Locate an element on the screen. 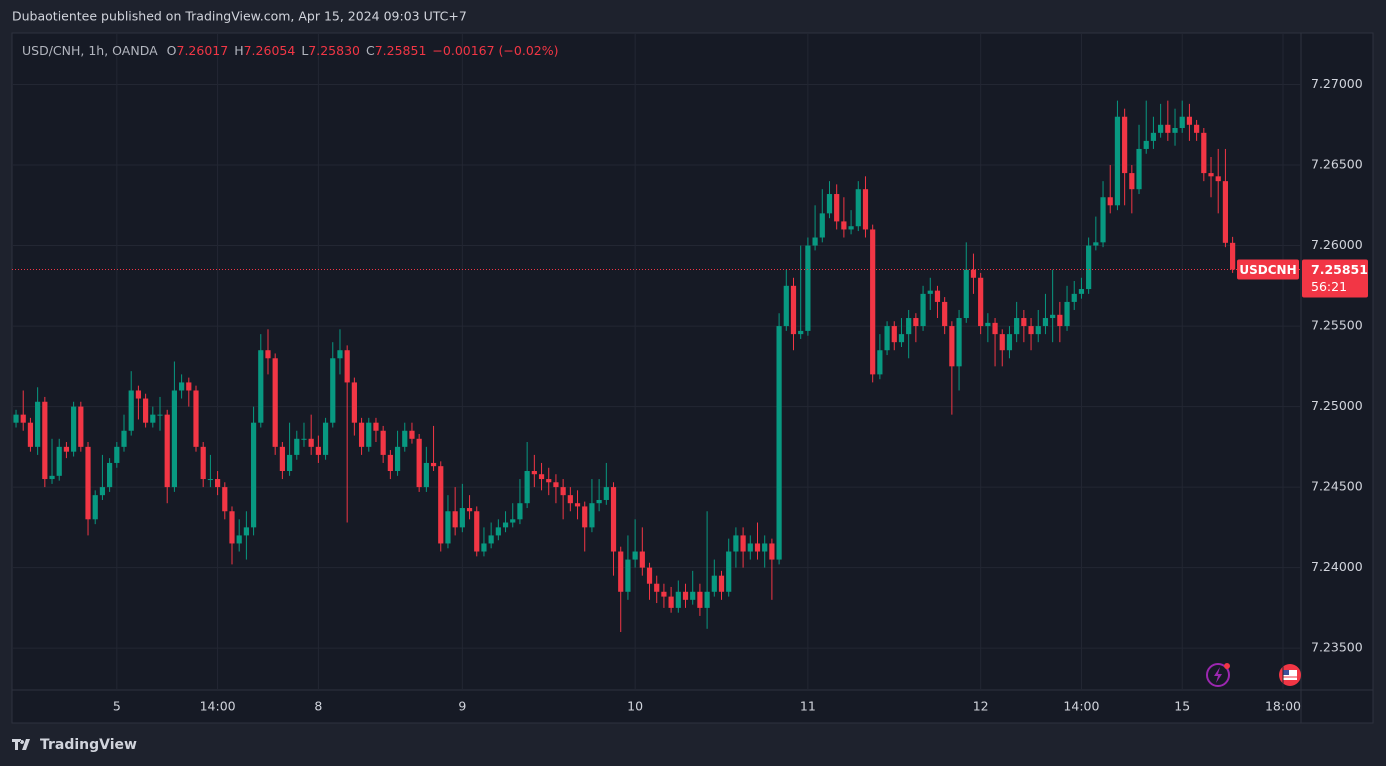 The height and width of the screenshot is (766, 1386). x-tick-label: 10 is located at coordinates (635, 706).